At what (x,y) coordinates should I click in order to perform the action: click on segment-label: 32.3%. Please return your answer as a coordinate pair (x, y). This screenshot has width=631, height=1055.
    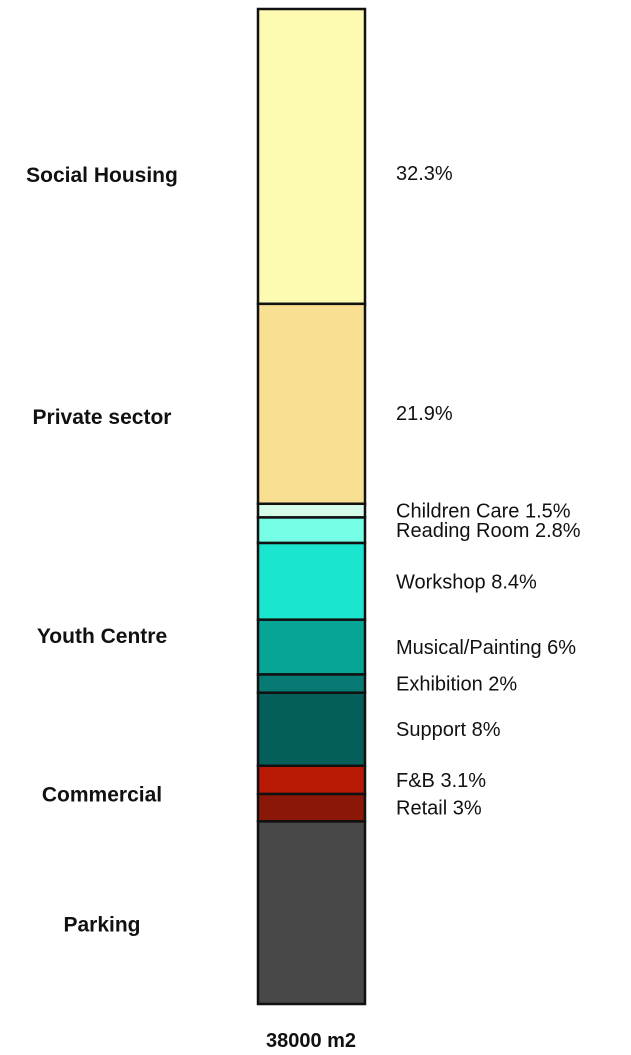
    Looking at the image, I should click on (424, 174).